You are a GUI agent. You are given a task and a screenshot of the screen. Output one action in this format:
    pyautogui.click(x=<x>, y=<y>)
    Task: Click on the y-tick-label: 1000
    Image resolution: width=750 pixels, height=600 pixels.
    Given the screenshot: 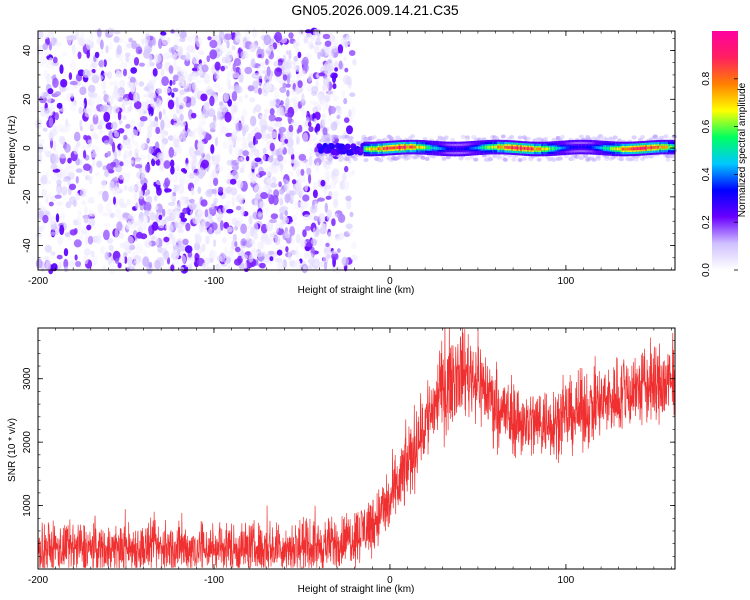 What is the action you would take?
    pyautogui.click(x=27, y=505)
    